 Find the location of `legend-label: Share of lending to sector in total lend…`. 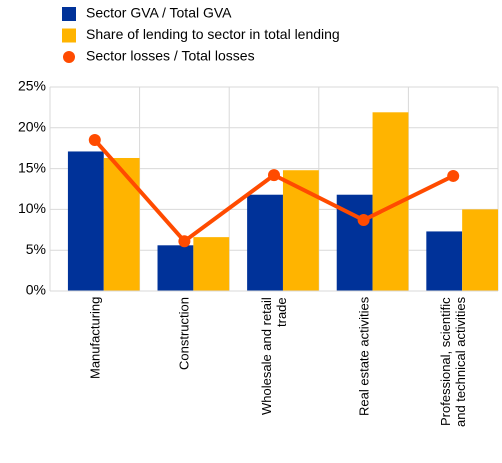

legend-label: Share of lending to sector in total lend… is located at coordinates (213, 34).